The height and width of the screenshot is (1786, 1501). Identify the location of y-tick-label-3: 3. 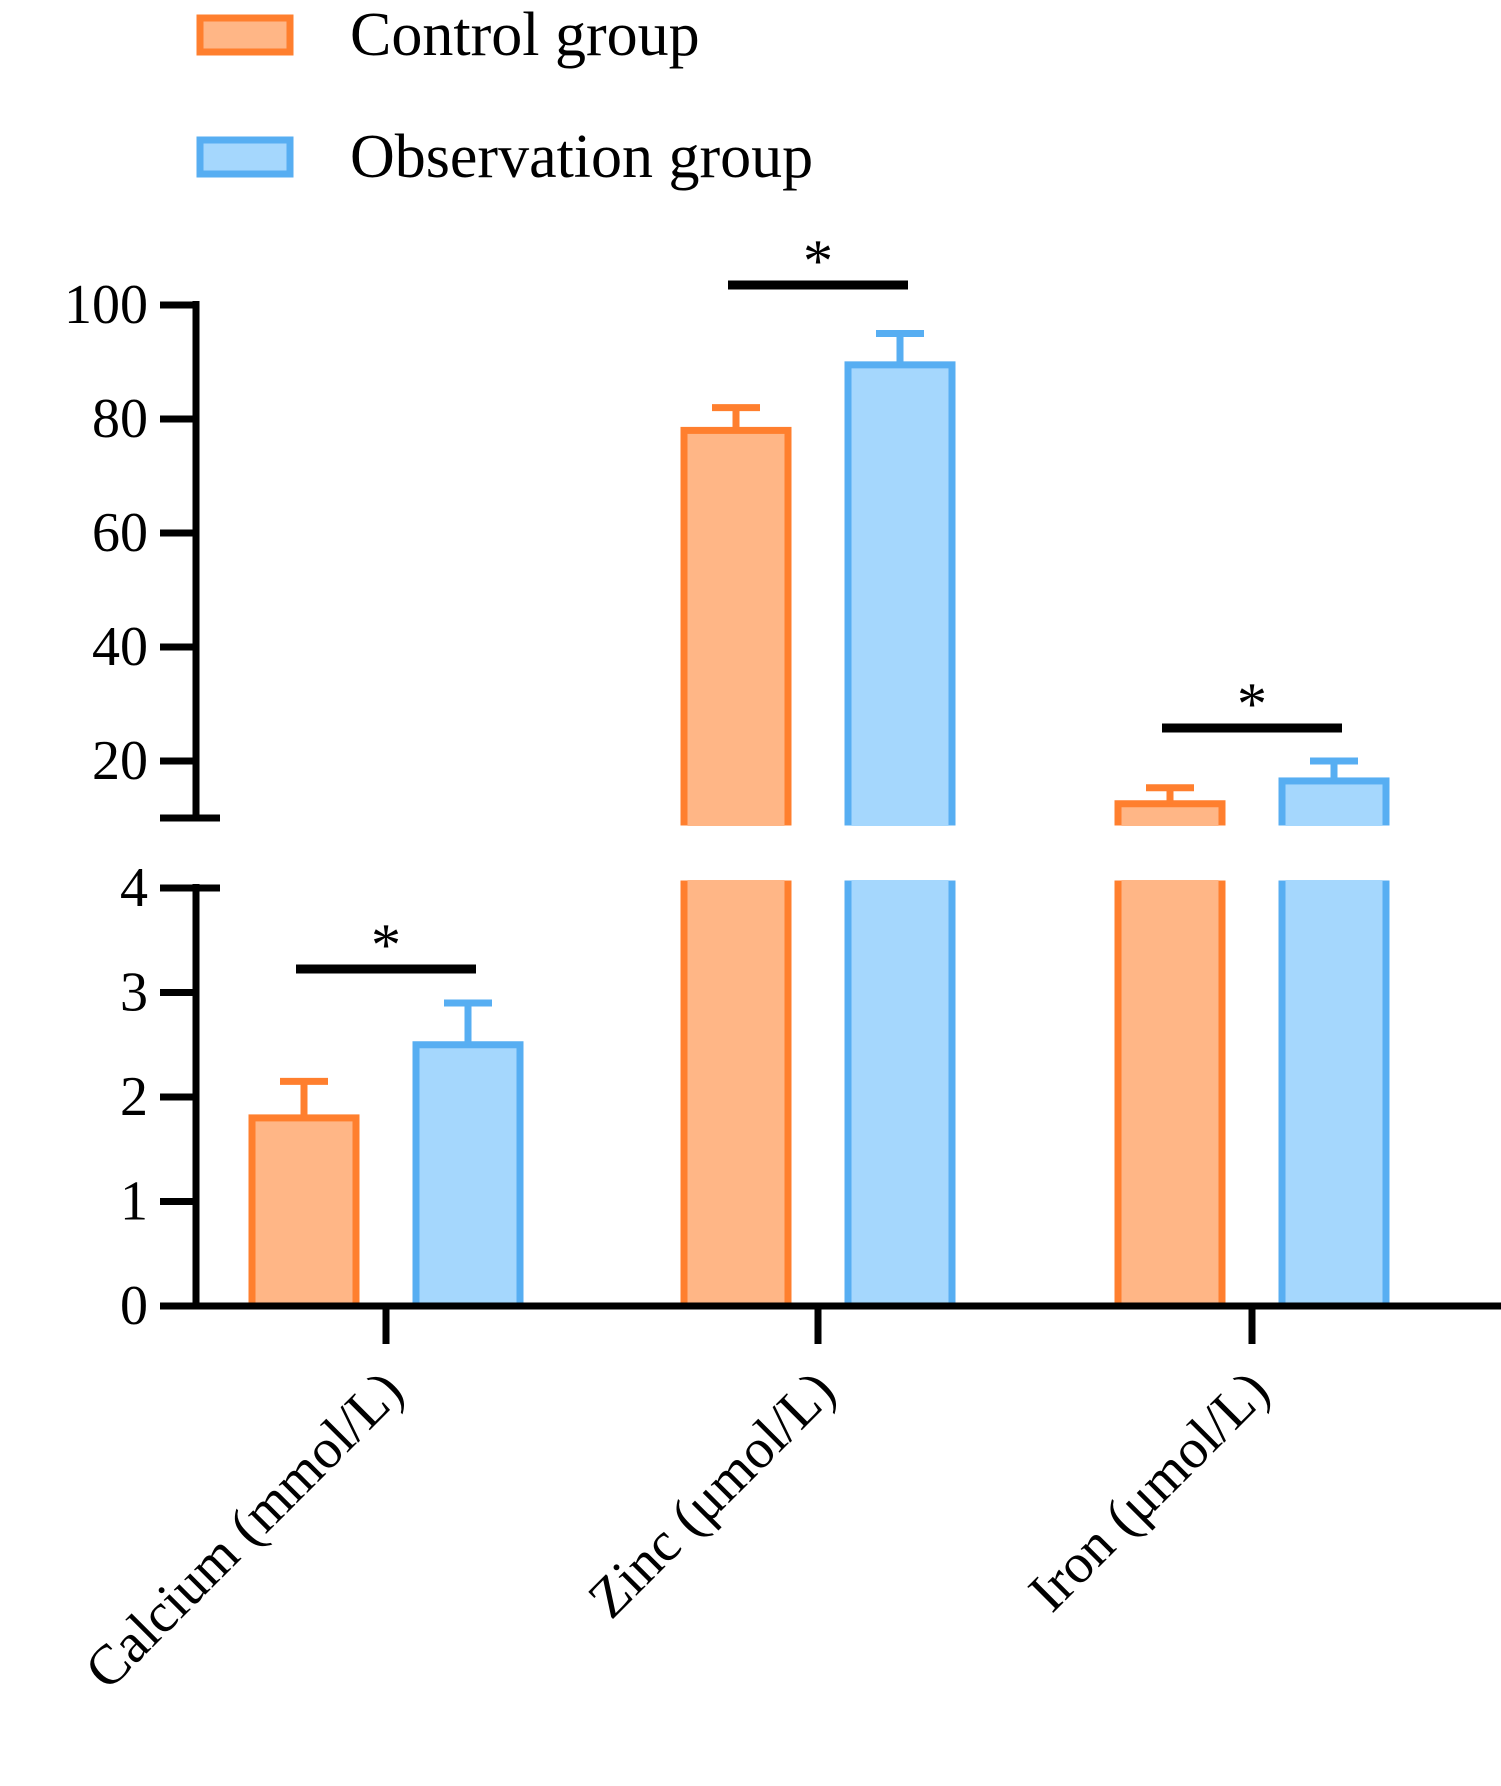
(134, 993).